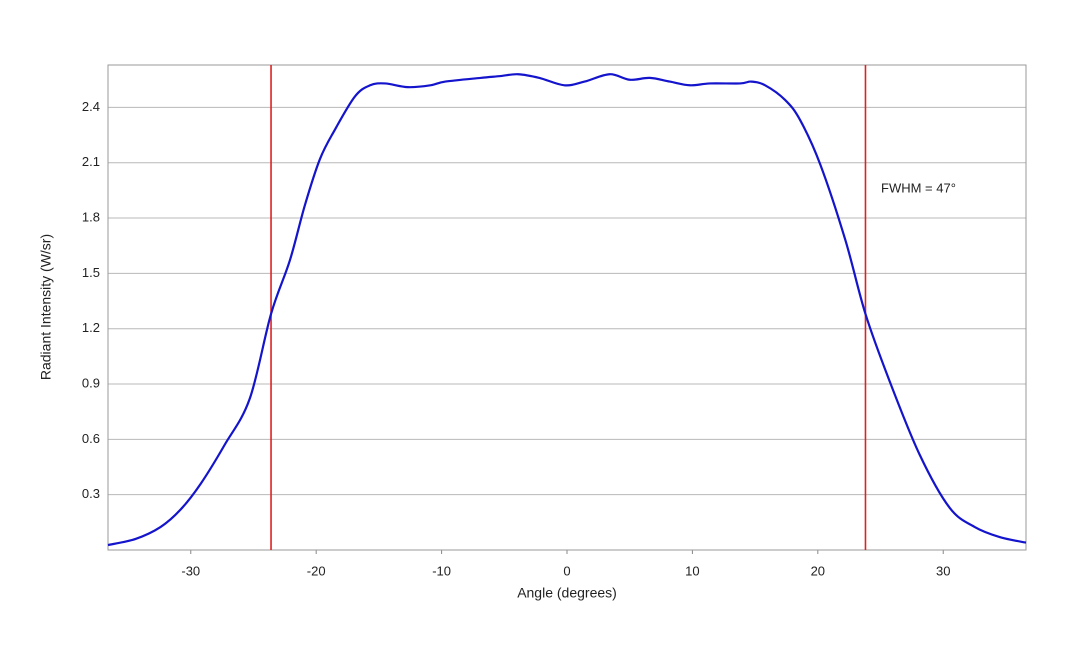 This screenshot has width=1080, height=648. What do you see at coordinates (566, 570) in the screenshot?
I see `x-tick-label: 0` at bounding box center [566, 570].